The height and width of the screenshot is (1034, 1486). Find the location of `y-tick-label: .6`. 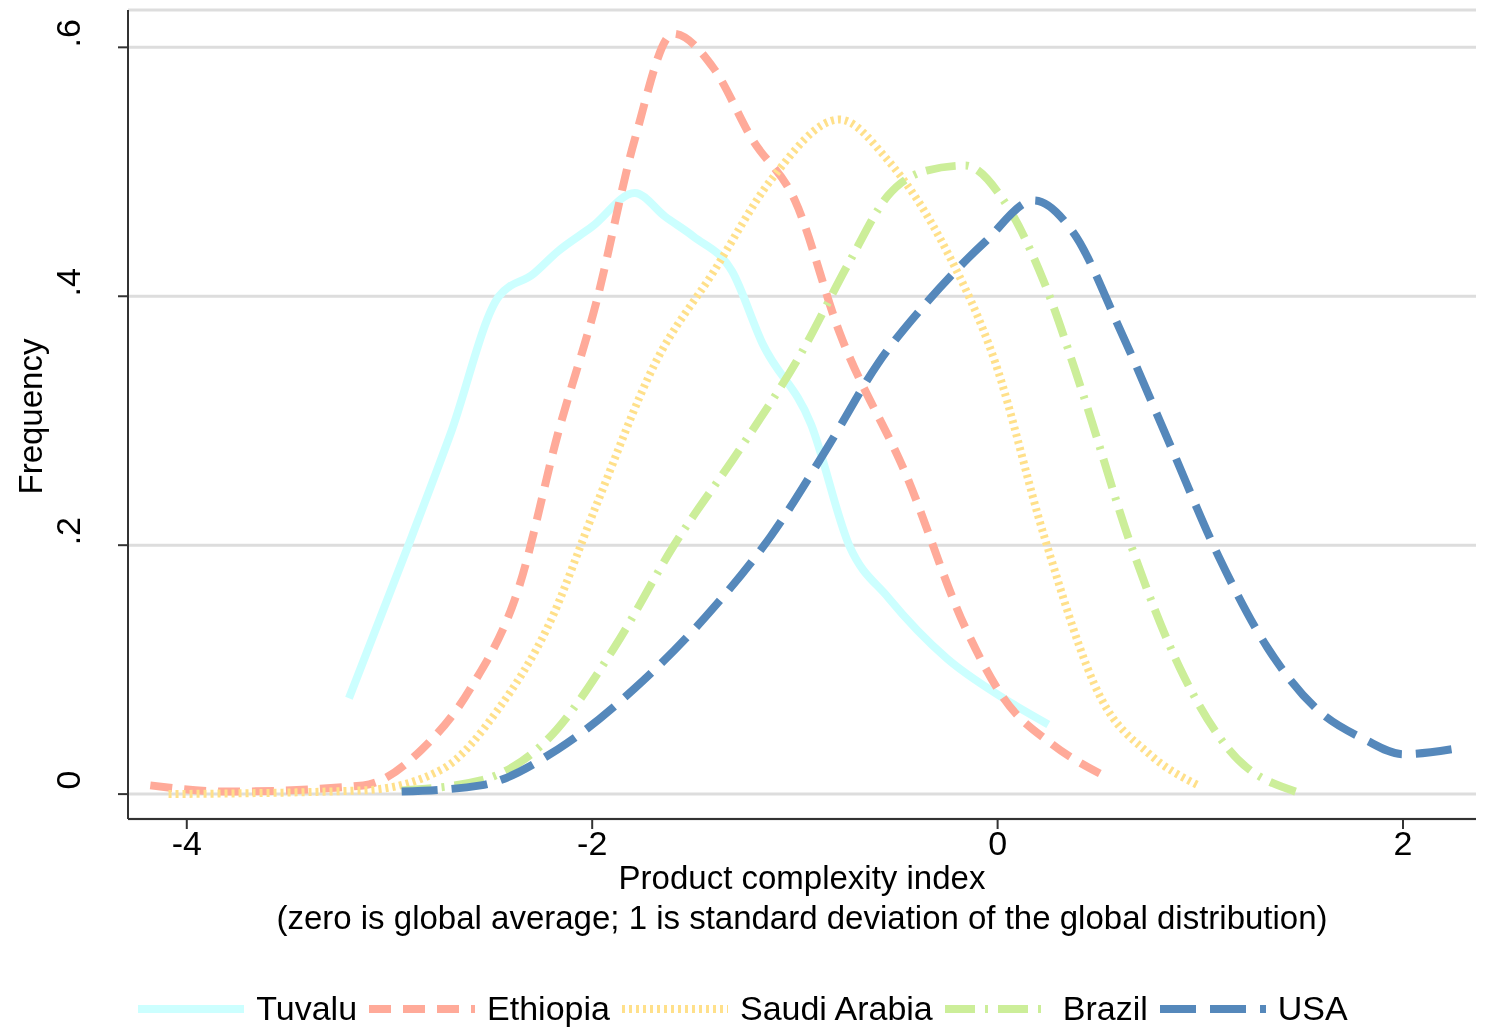

y-tick-label: .6 is located at coordinates (68, 33).